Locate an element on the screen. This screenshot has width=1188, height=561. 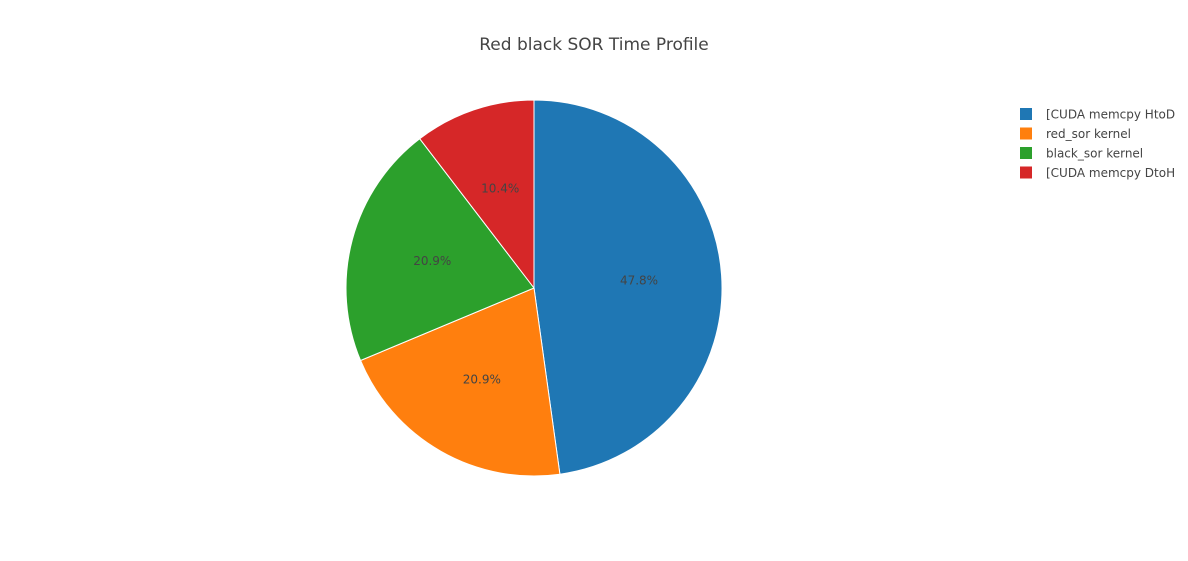
pie-slice-label-red-sor-kernel: 20.9% is located at coordinates (482, 379).